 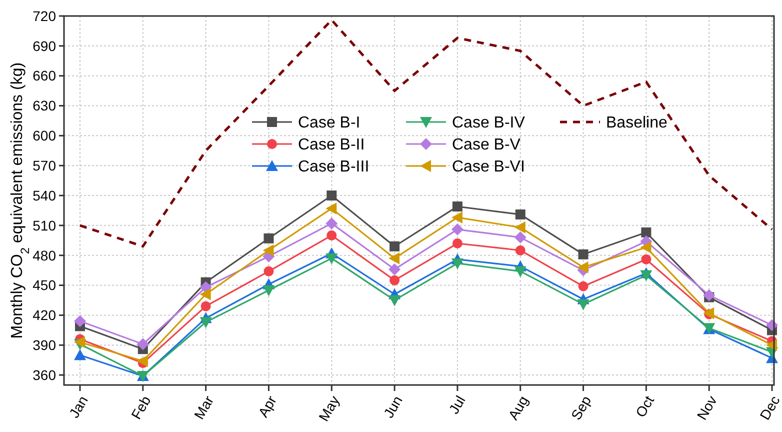 What do you see at coordinates (44, 285) in the screenshot?
I see `y-tick-label: 450` at bounding box center [44, 285].